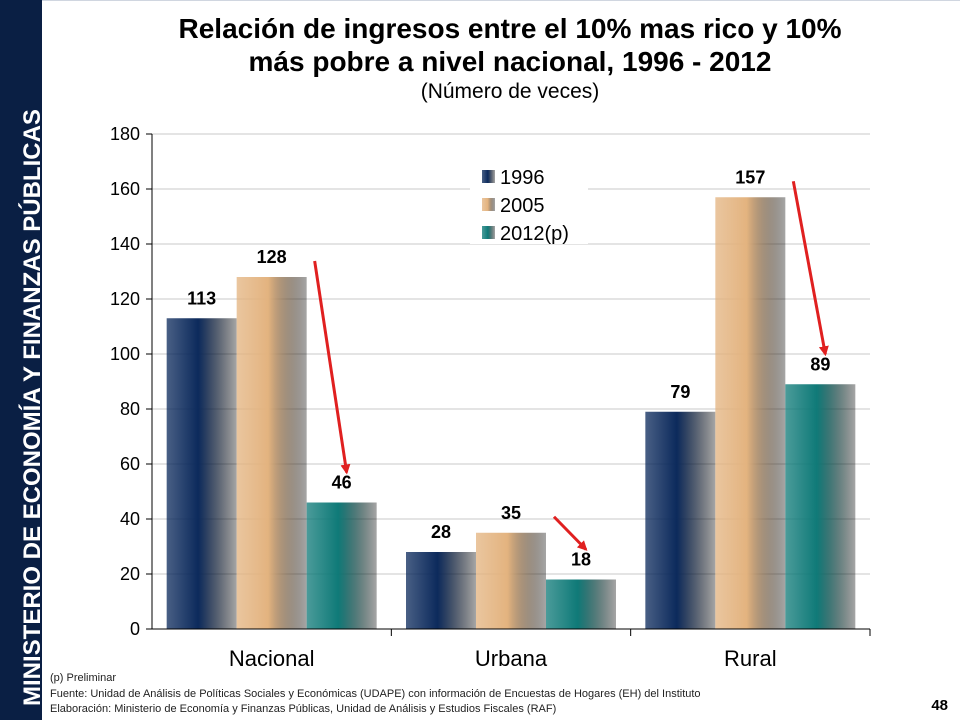 This screenshot has height=720, width=960. What do you see at coordinates (130, 409) in the screenshot?
I see `y-tick-label: 80` at bounding box center [130, 409].